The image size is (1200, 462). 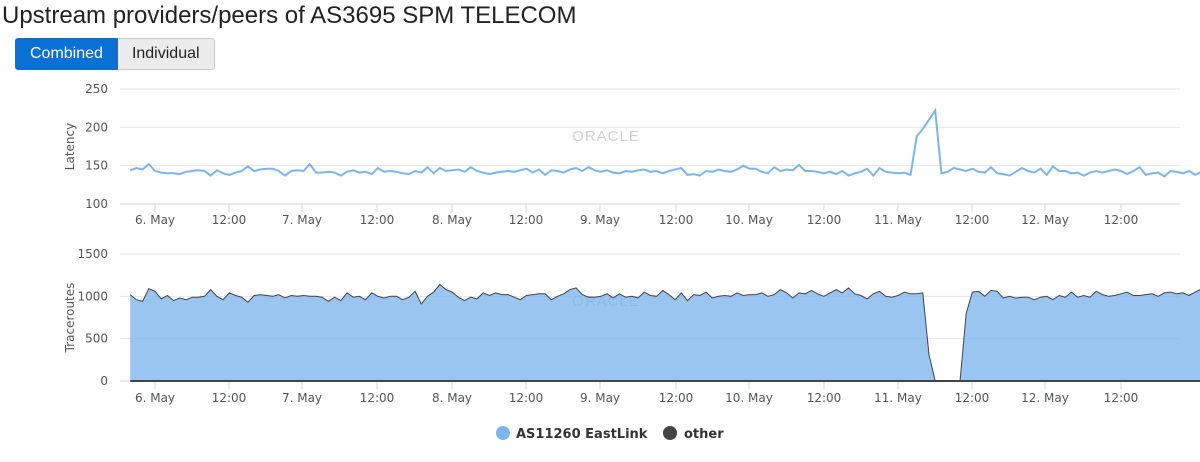 I want to click on y-axis-title: Latency, so click(x=70, y=146).